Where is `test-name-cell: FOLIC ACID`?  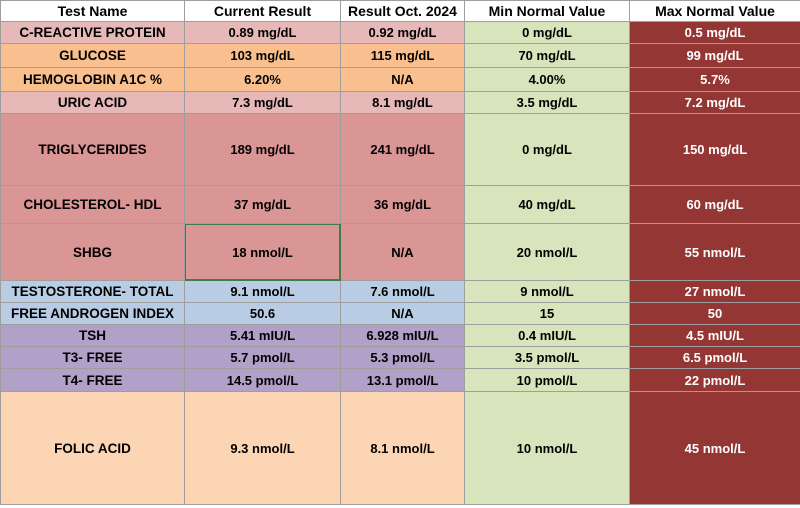 test-name-cell: FOLIC ACID is located at coordinates (92, 448).